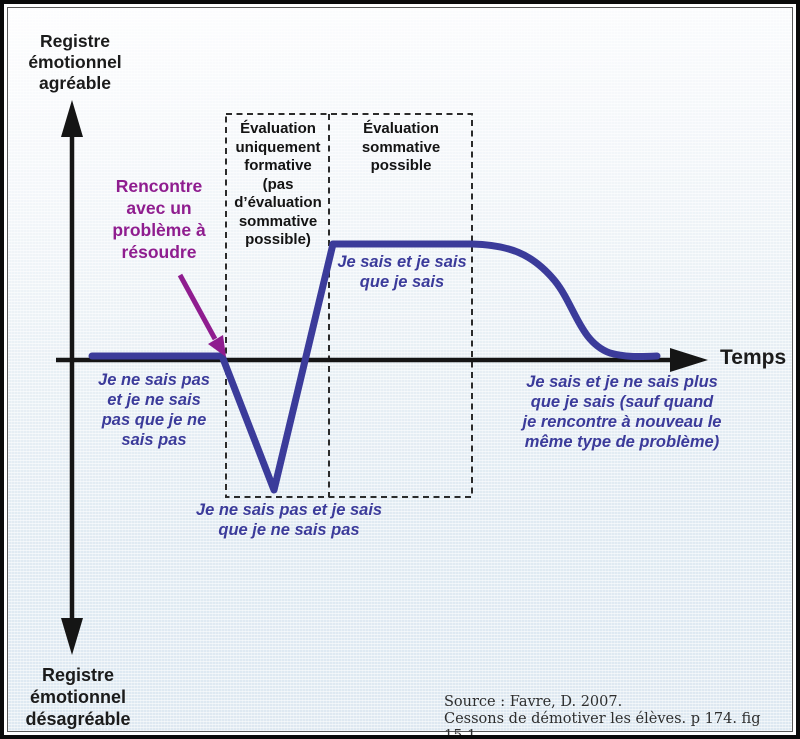  Describe the element at coordinates (72, 118) in the screenshot. I see `y-axis-up-arrowhead` at that location.